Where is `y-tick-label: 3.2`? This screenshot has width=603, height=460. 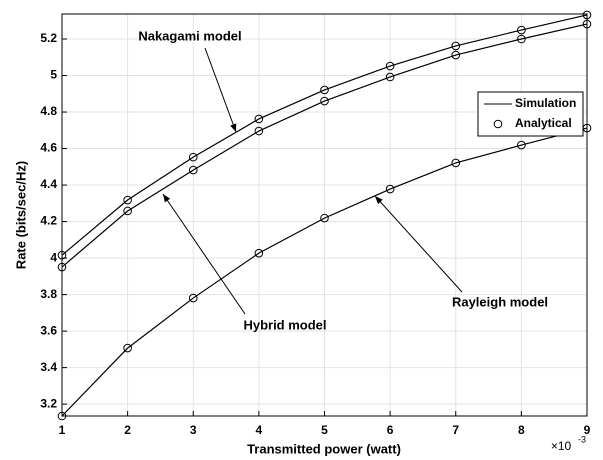
y-tick-label: 3.2 is located at coordinates (48, 403).